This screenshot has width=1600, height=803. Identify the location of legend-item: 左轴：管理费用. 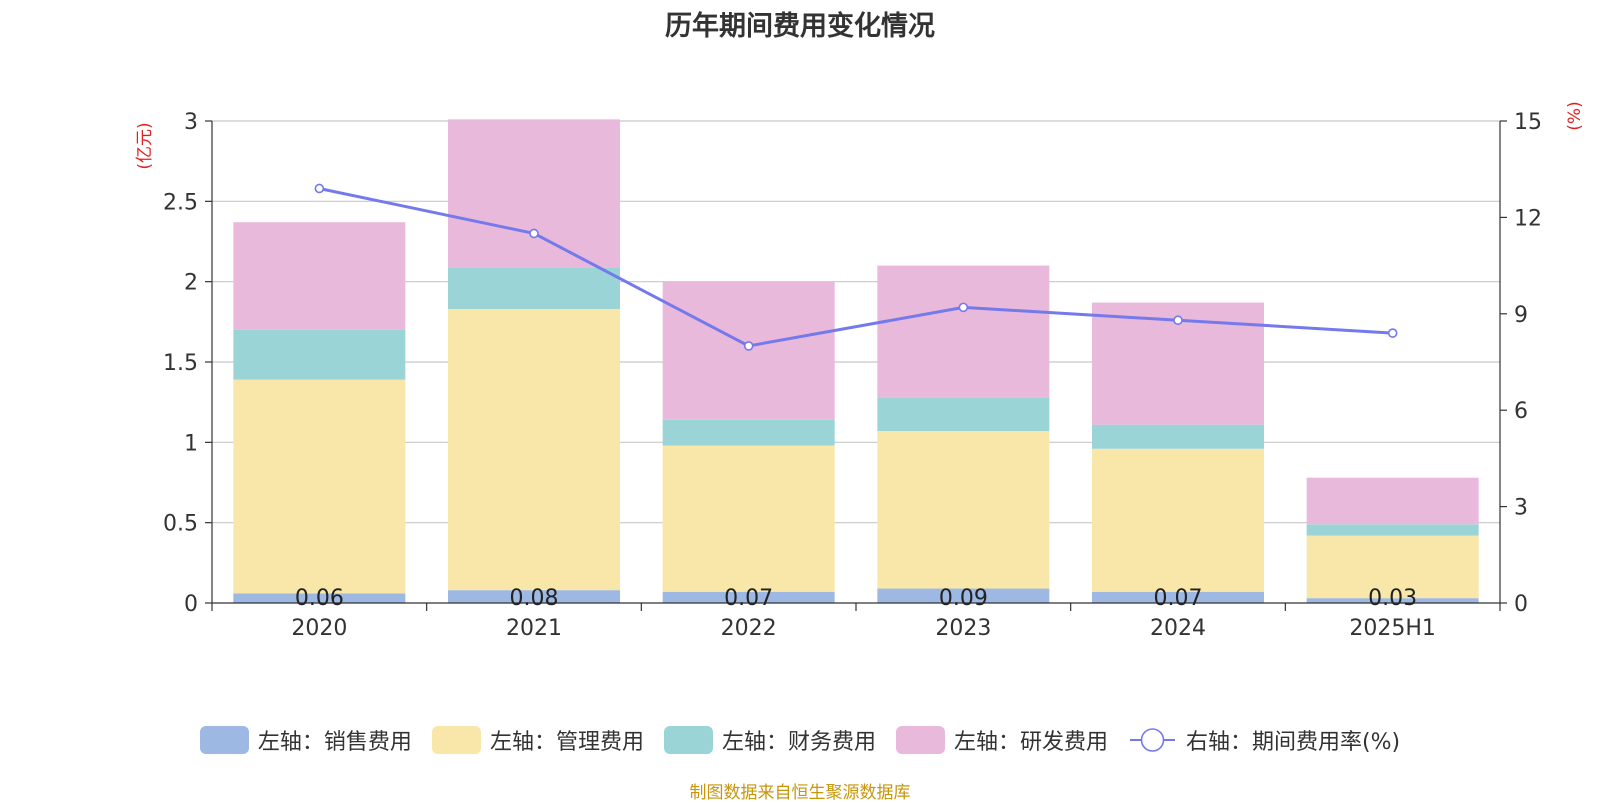
(537, 740).